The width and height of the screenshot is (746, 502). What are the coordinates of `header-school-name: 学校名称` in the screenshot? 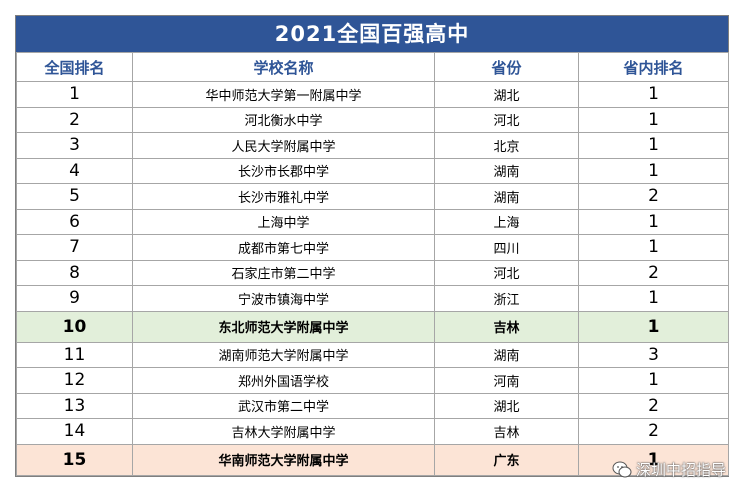 It's located at (283, 67).